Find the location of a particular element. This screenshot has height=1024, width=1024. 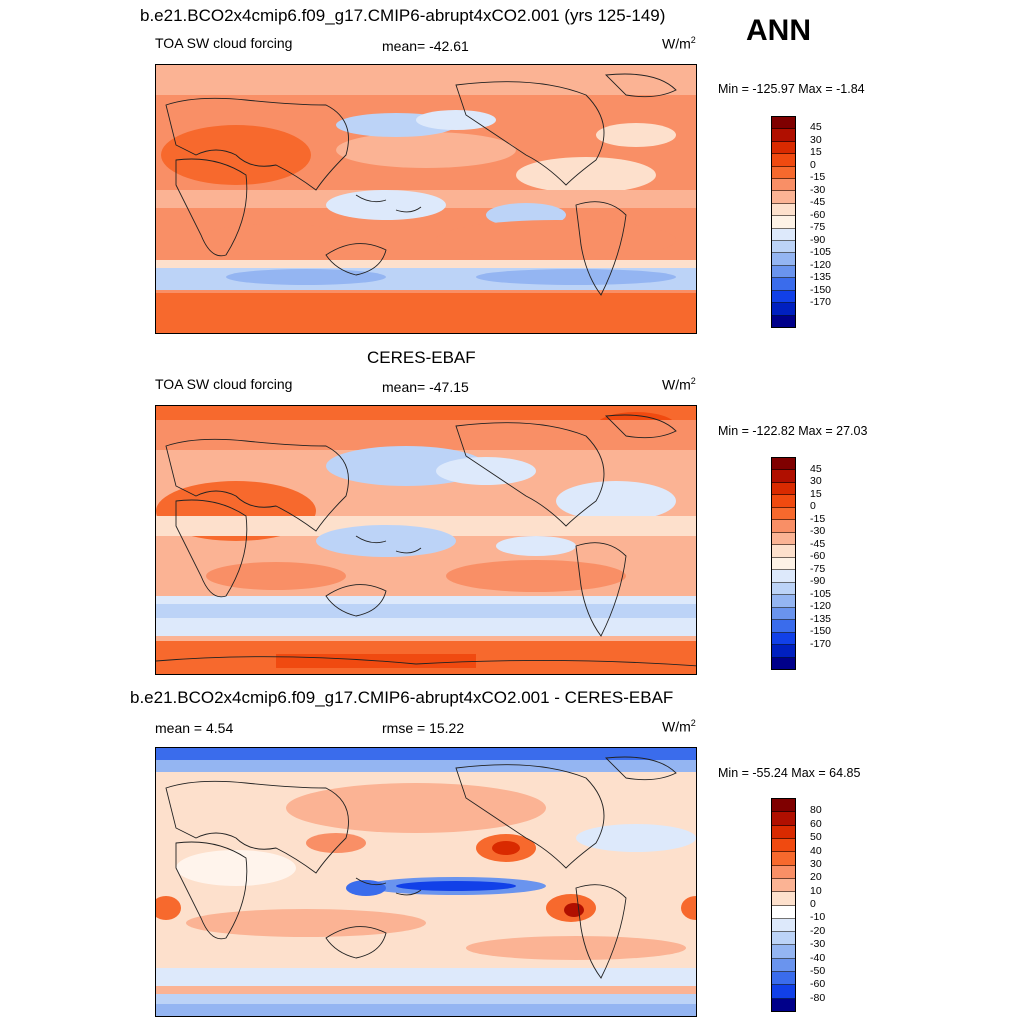

panel-3-units: W/m2 is located at coordinates (679, 726).